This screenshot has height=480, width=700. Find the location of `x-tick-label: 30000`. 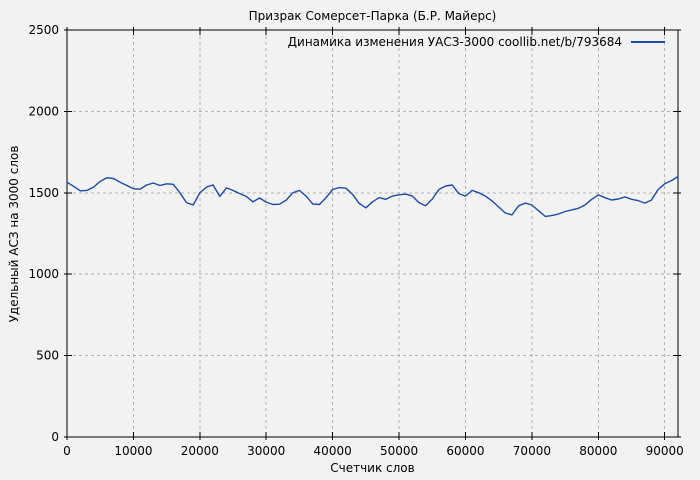

x-tick-label: 30000 is located at coordinates (266, 451).